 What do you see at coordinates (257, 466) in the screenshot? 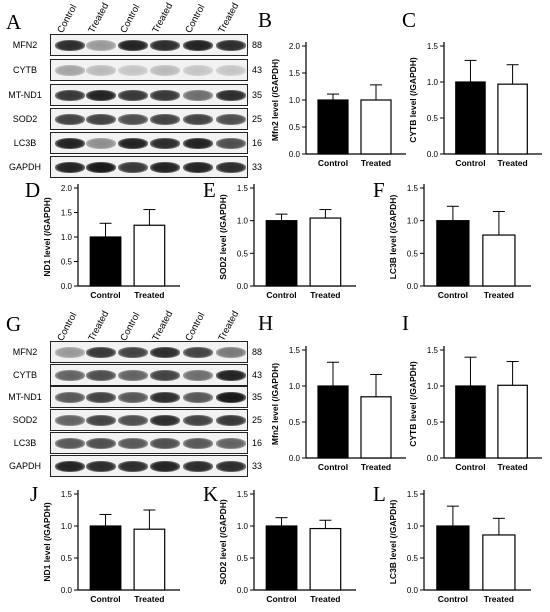
I see `kda-label: 33` at bounding box center [257, 466].